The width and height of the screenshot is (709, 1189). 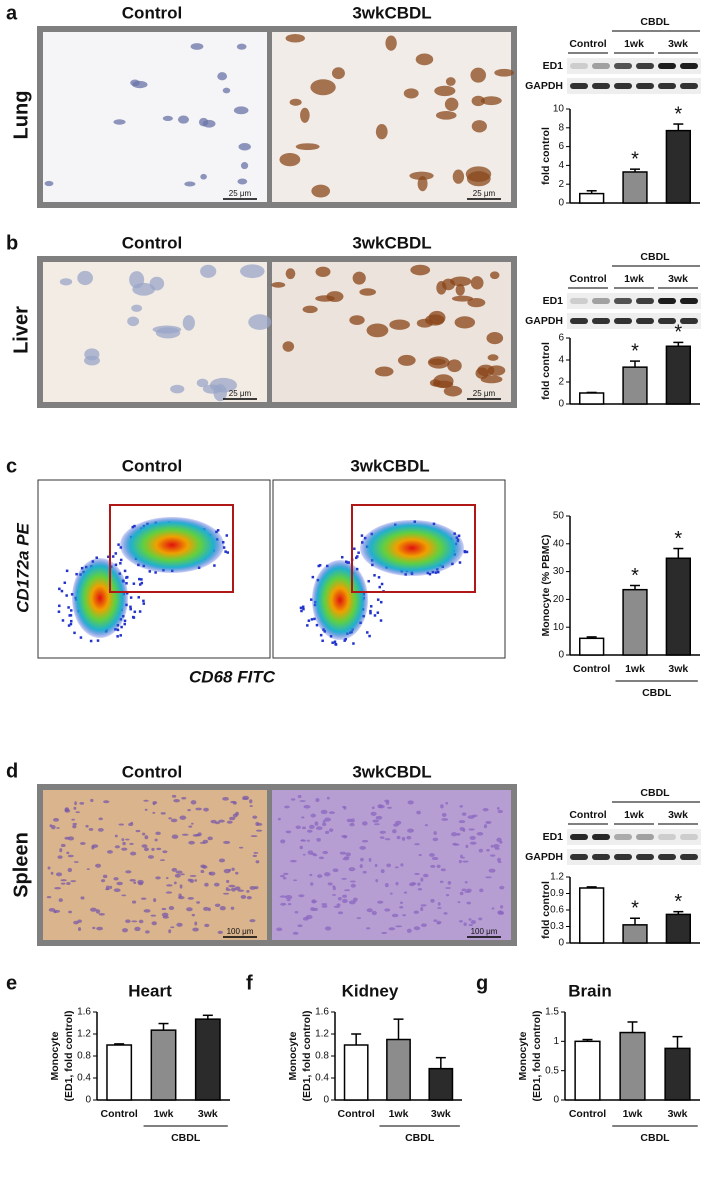 What do you see at coordinates (678, 902) in the screenshot?
I see `significance-label: *` at bounding box center [678, 902].